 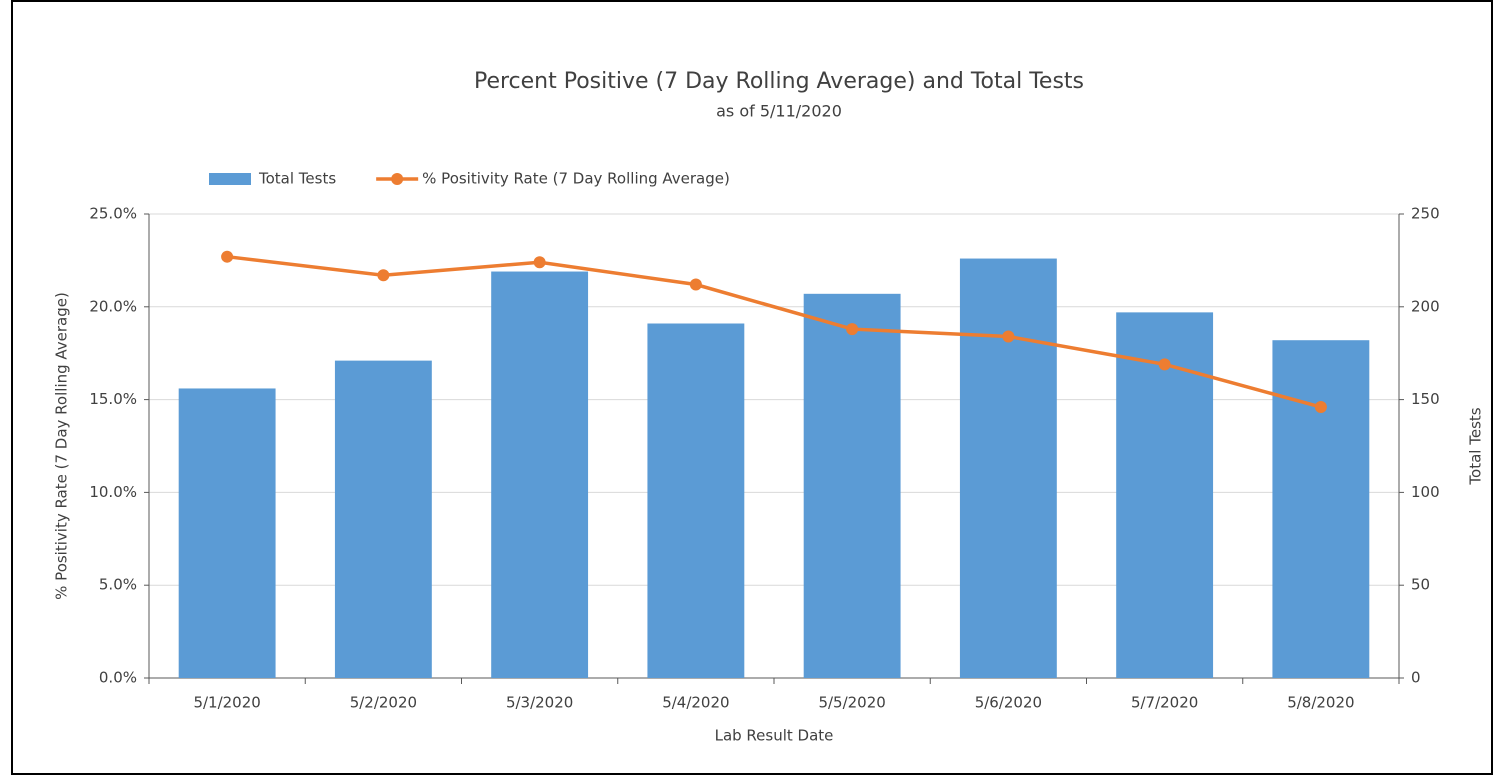 What do you see at coordinates (1416, 678) in the screenshot?
I see `y2-tick-label: 0` at bounding box center [1416, 678].